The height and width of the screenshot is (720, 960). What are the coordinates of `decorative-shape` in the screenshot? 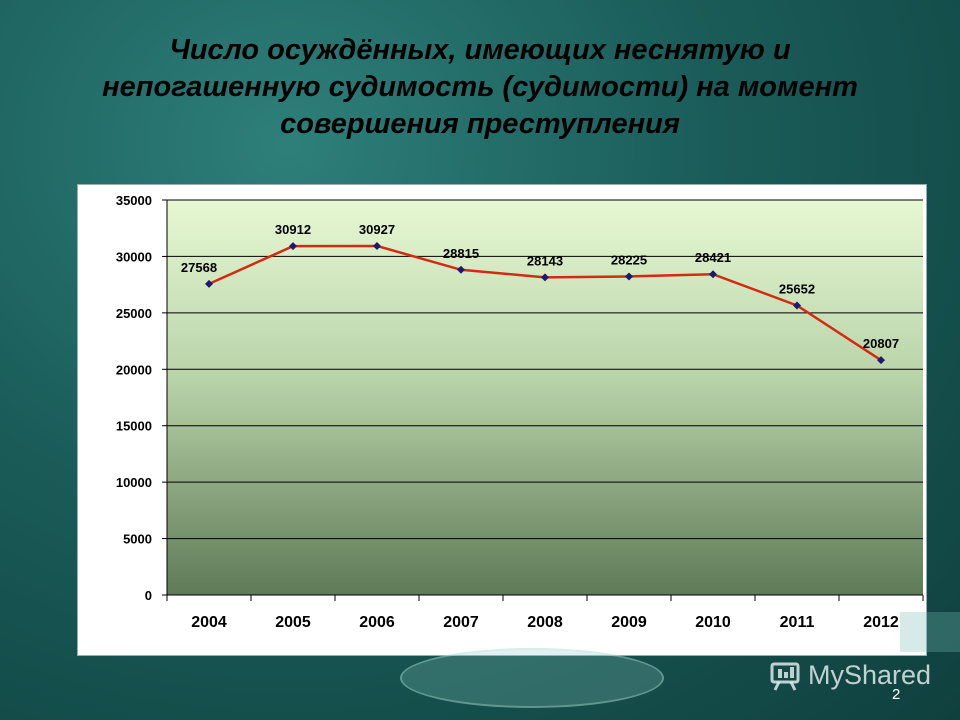 It's located at (930, 632).